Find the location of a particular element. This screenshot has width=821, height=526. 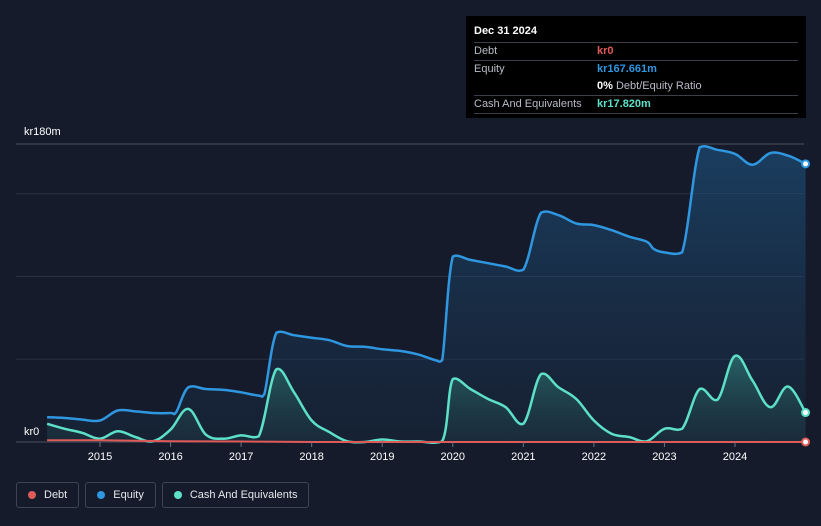

tooltip-equity-value: kr167.661m is located at coordinates (627, 69).